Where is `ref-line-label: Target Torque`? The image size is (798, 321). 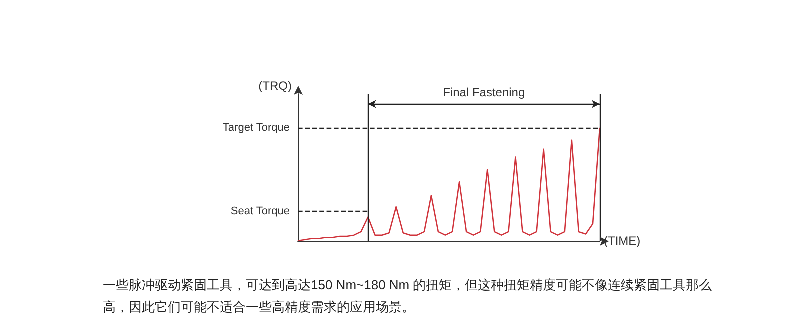 ref-line-label: Target Torque is located at coordinates (256, 128).